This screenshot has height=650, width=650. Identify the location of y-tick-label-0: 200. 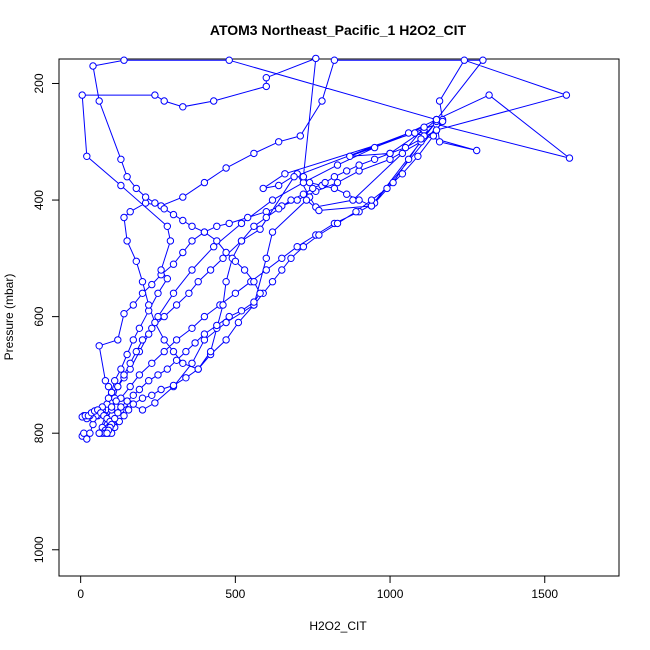
(39, 83).